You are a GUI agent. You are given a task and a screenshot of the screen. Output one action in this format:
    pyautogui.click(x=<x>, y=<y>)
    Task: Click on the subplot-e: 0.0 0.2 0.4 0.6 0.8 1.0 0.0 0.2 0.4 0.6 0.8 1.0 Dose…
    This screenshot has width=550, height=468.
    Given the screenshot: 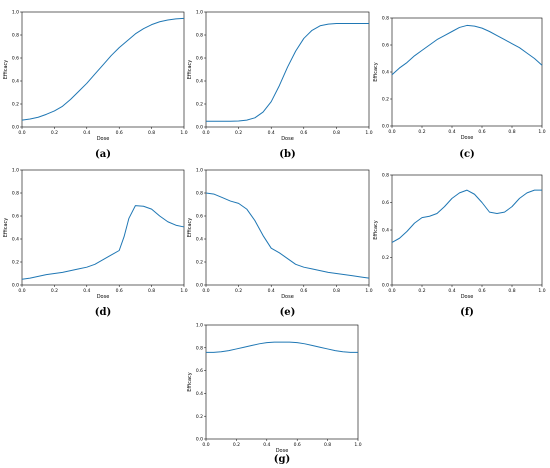 What is the action you would take?
    pyautogui.click(x=280, y=243)
    